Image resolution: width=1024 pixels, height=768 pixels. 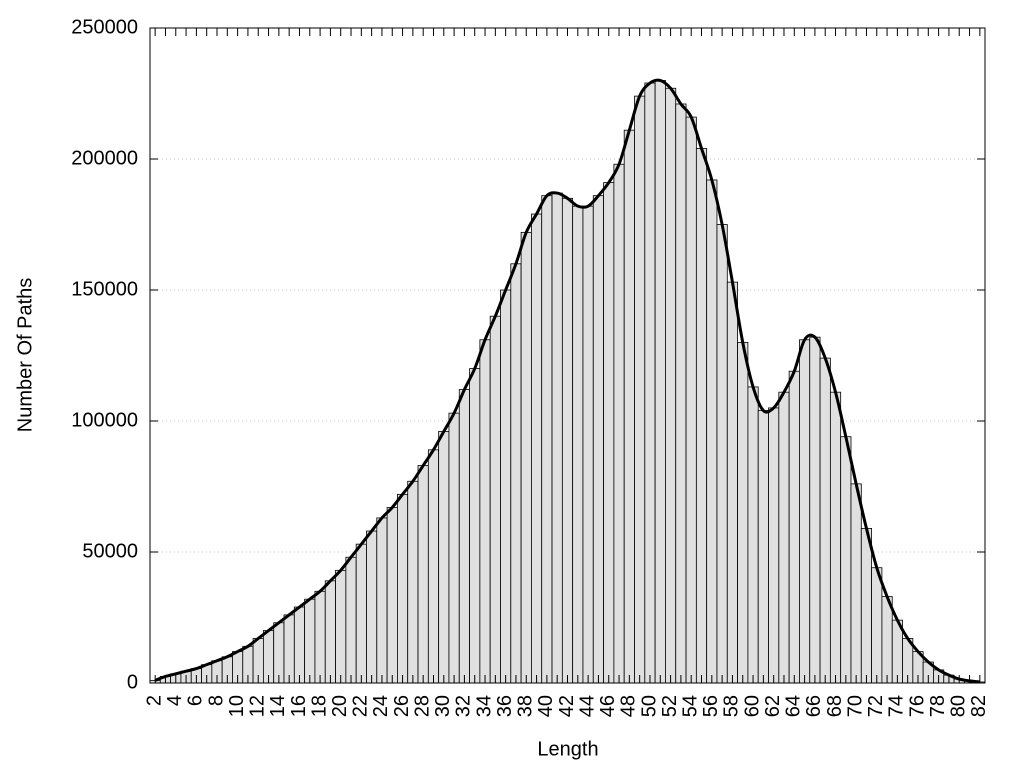 I want to click on x-tick-label: 2, so click(x=154, y=700).